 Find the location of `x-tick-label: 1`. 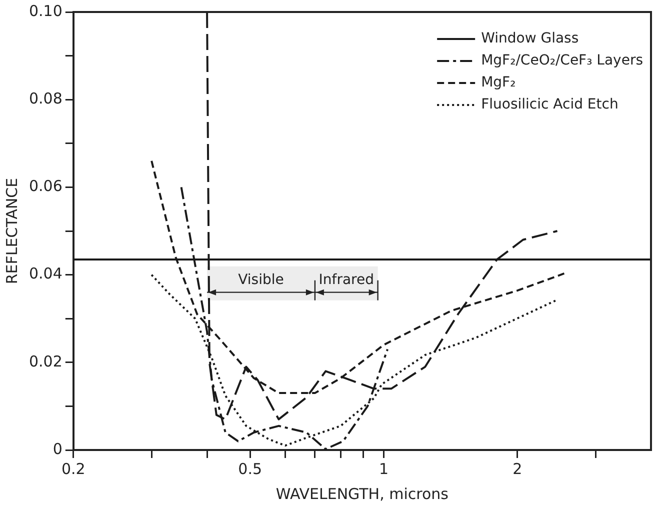

x-tick-label: 1 is located at coordinates (383, 469).